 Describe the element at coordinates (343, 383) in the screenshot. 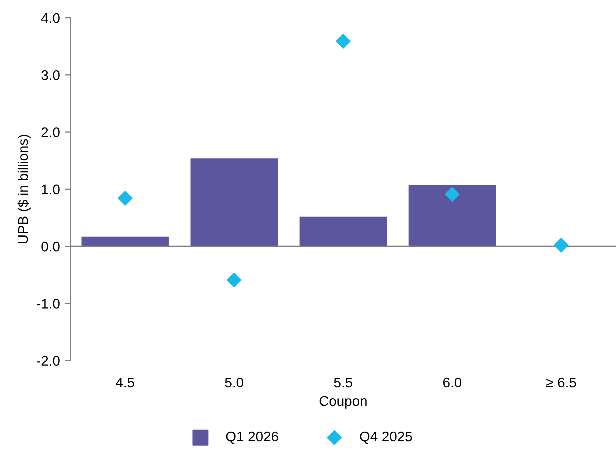

I see `x-tick-label: 5.5` at that location.